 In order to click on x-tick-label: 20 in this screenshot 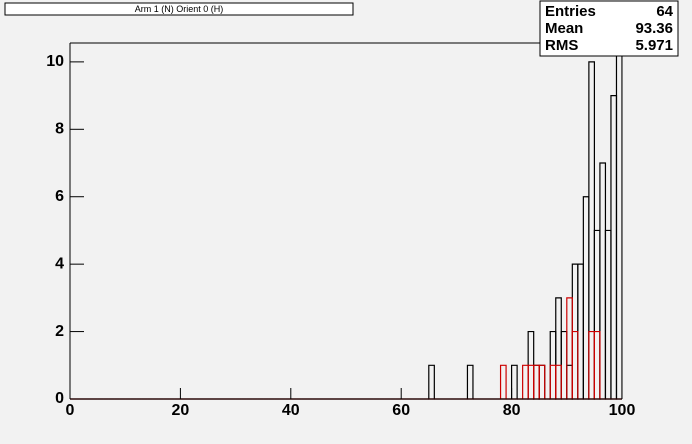, I will do `click(181, 410)`.